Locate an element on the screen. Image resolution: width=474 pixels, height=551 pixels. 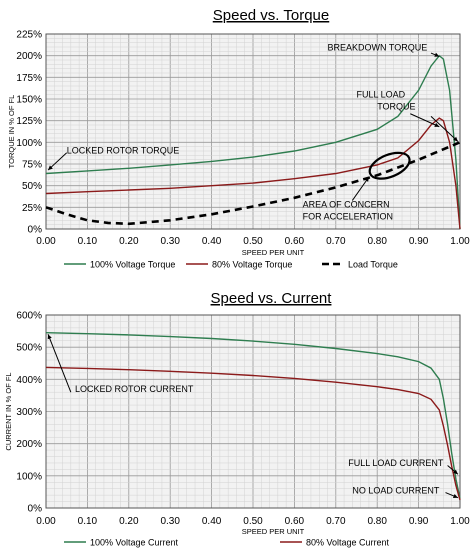
legend-item: 80% Voltage Torque is located at coordinates (239, 265).